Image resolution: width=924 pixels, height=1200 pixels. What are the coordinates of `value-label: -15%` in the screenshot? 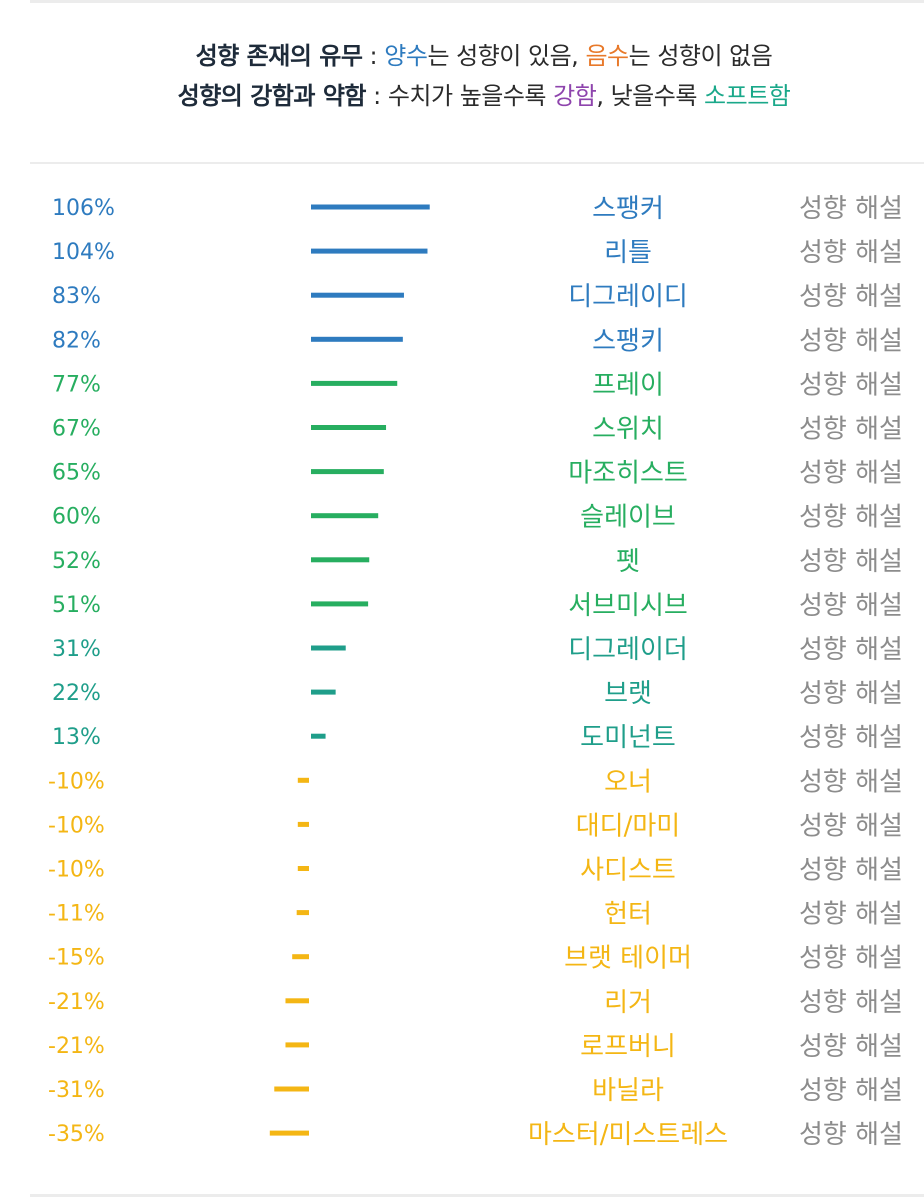 It's located at (76, 958).